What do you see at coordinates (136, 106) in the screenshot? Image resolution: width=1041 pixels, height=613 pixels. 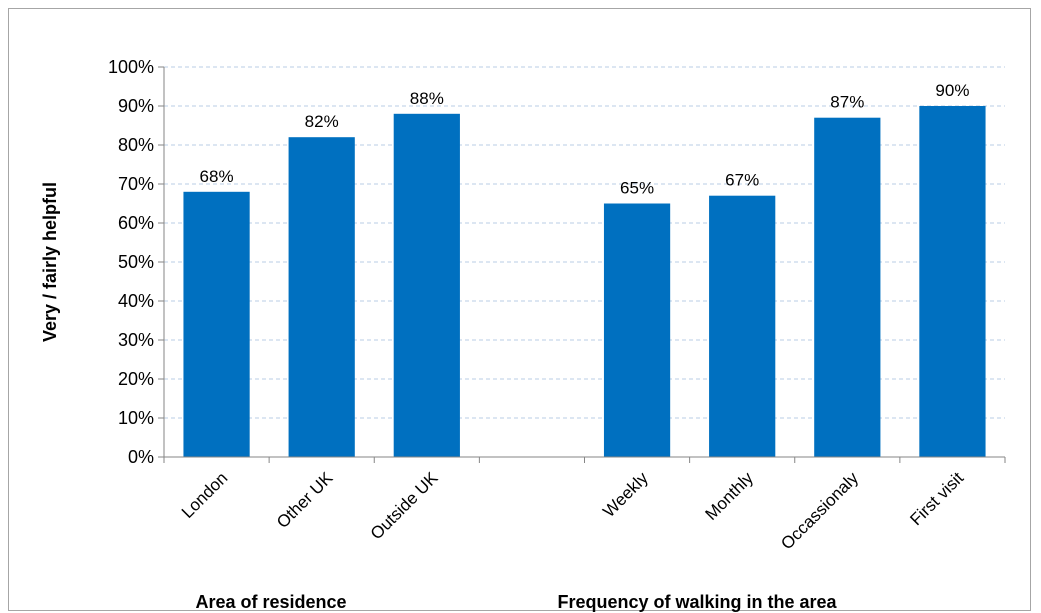 I see `y-tick-label: 90%` at bounding box center [136, 106].